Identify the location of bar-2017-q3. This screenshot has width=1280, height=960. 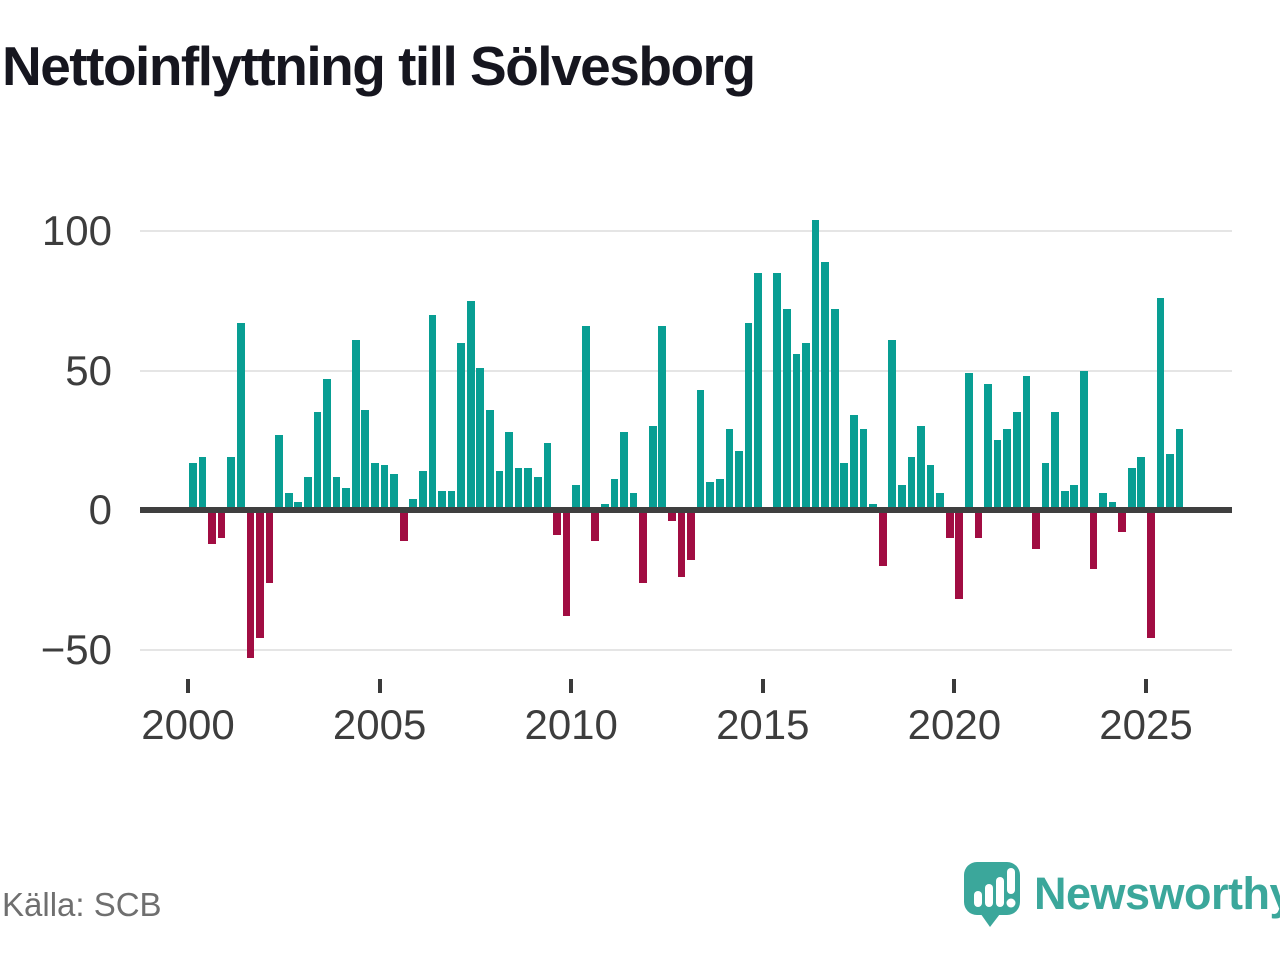
(863, 469).